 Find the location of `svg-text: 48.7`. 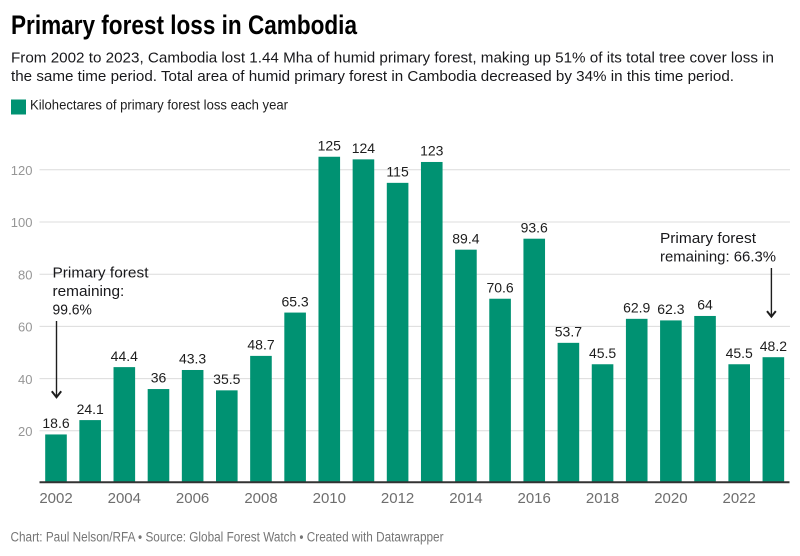

svg-text: 48.7 is located at coordinates (260, 345).